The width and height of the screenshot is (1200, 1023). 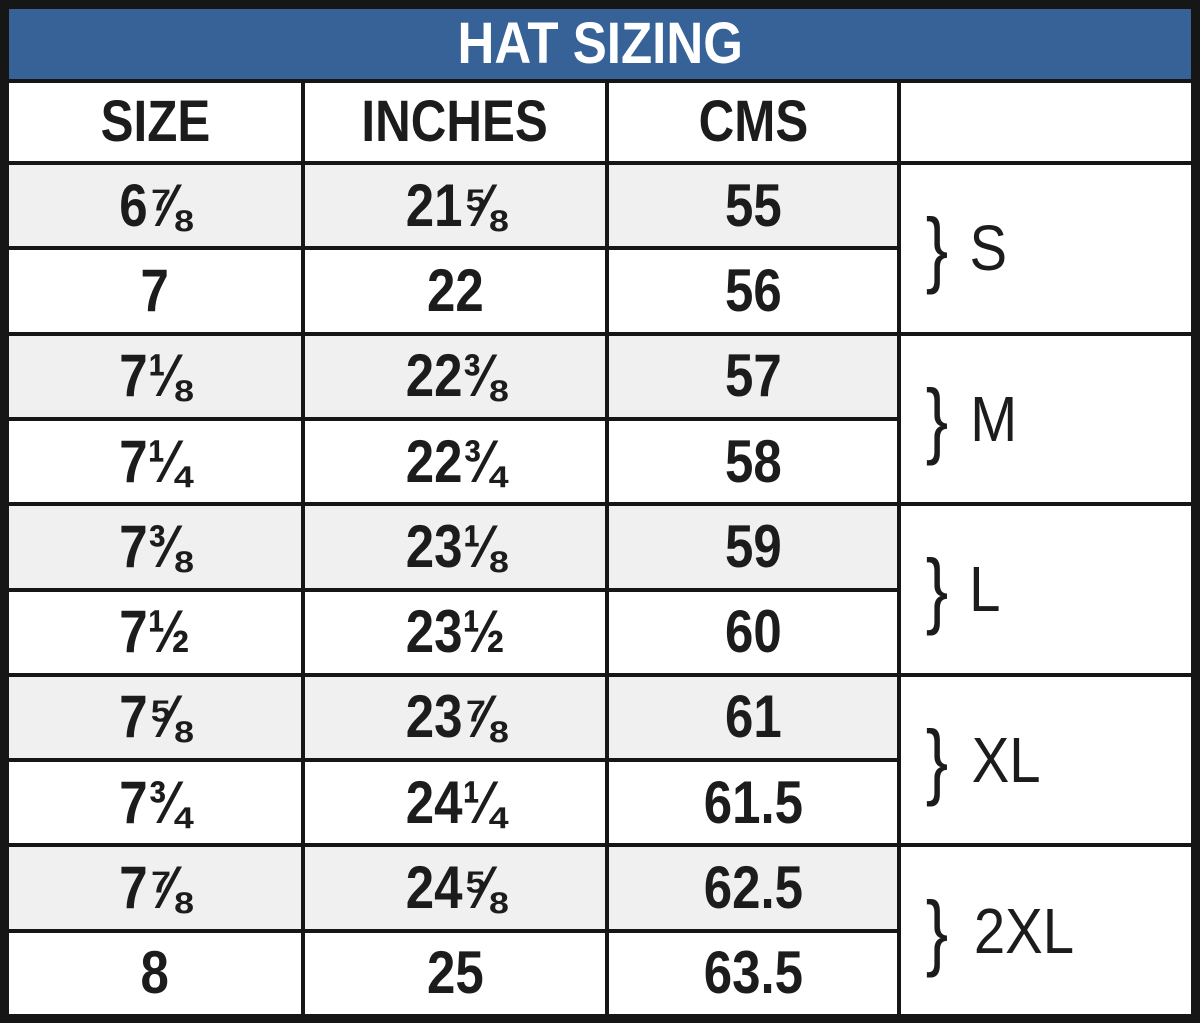 I want to click on group-cell-2xl: } 2XL, so click(x=1046, y=930).